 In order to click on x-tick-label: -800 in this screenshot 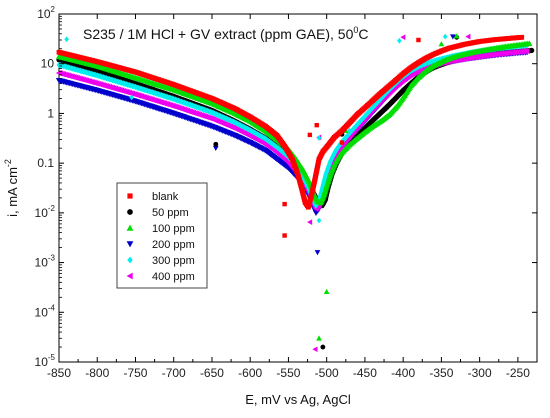, I will do `click(97, 373)`.